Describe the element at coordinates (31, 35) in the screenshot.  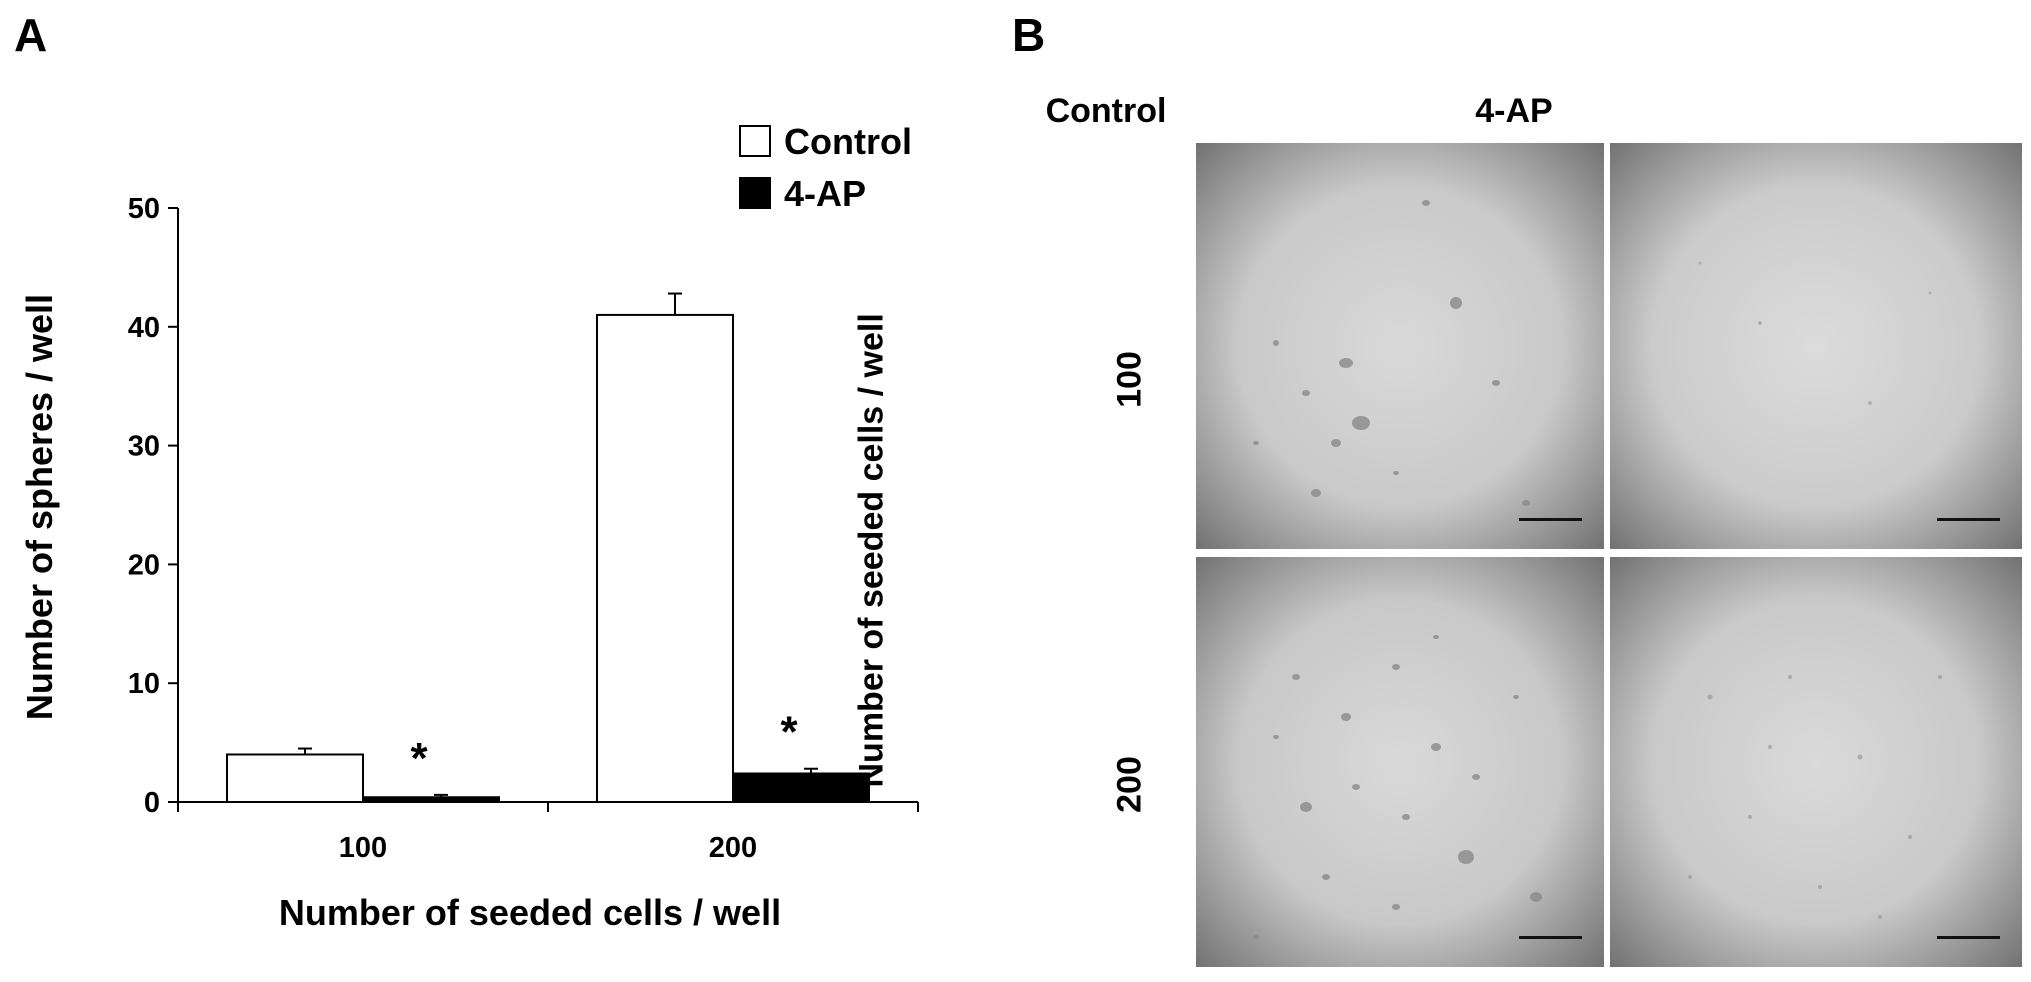
I see `panel-a-letter: A` at that location.